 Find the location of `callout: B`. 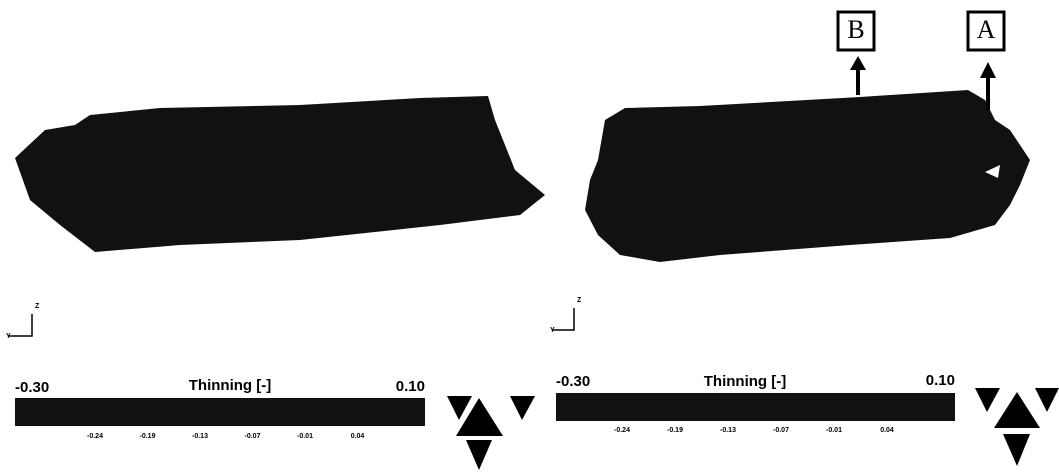

callout: B is located at coordinates (856, 52).